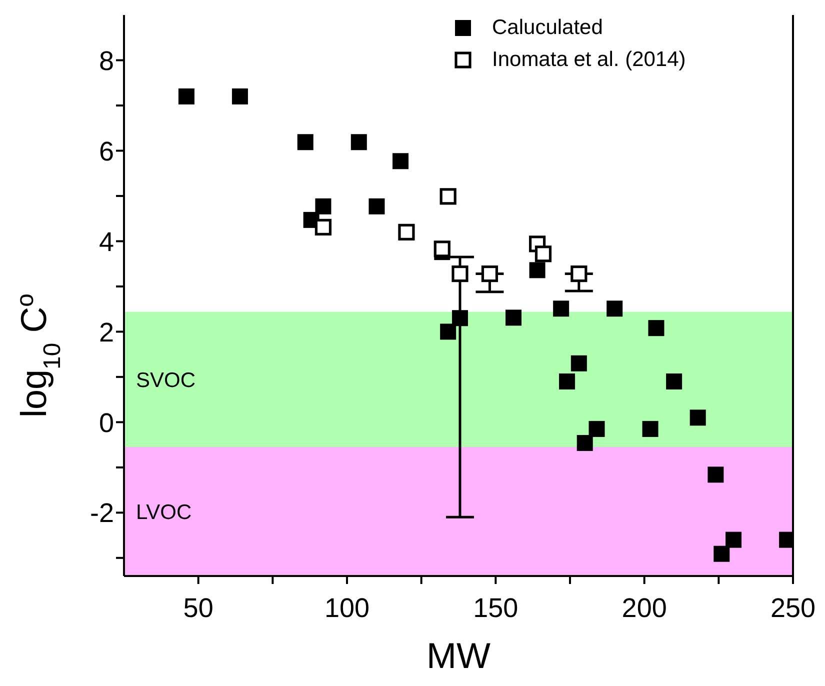 The height and width of the screenshot is (686, 825). Describe the element at coordinates (106, 151) in the screenshot. I see `y-tick-label: 6` at that location.